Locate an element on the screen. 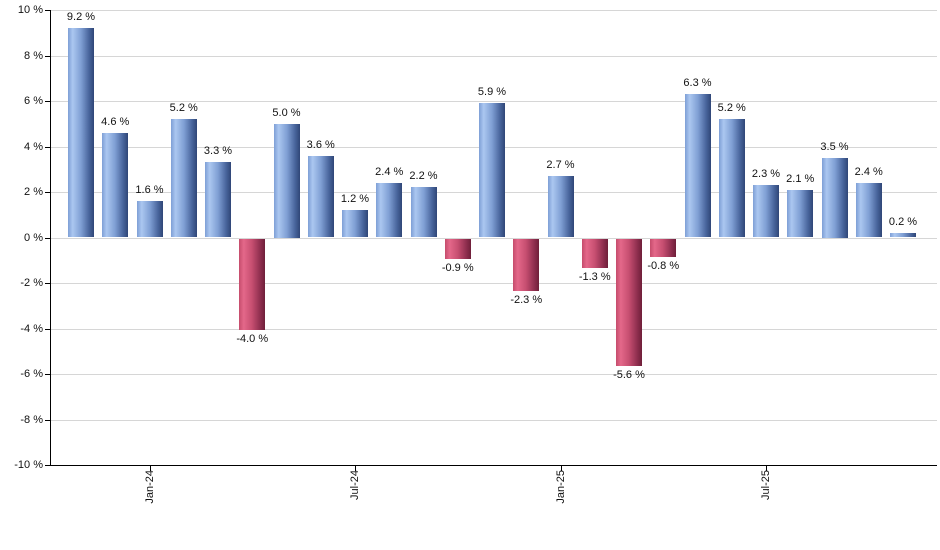  y-axis-tick-label: -2 % is located at coordinates (31, 283).